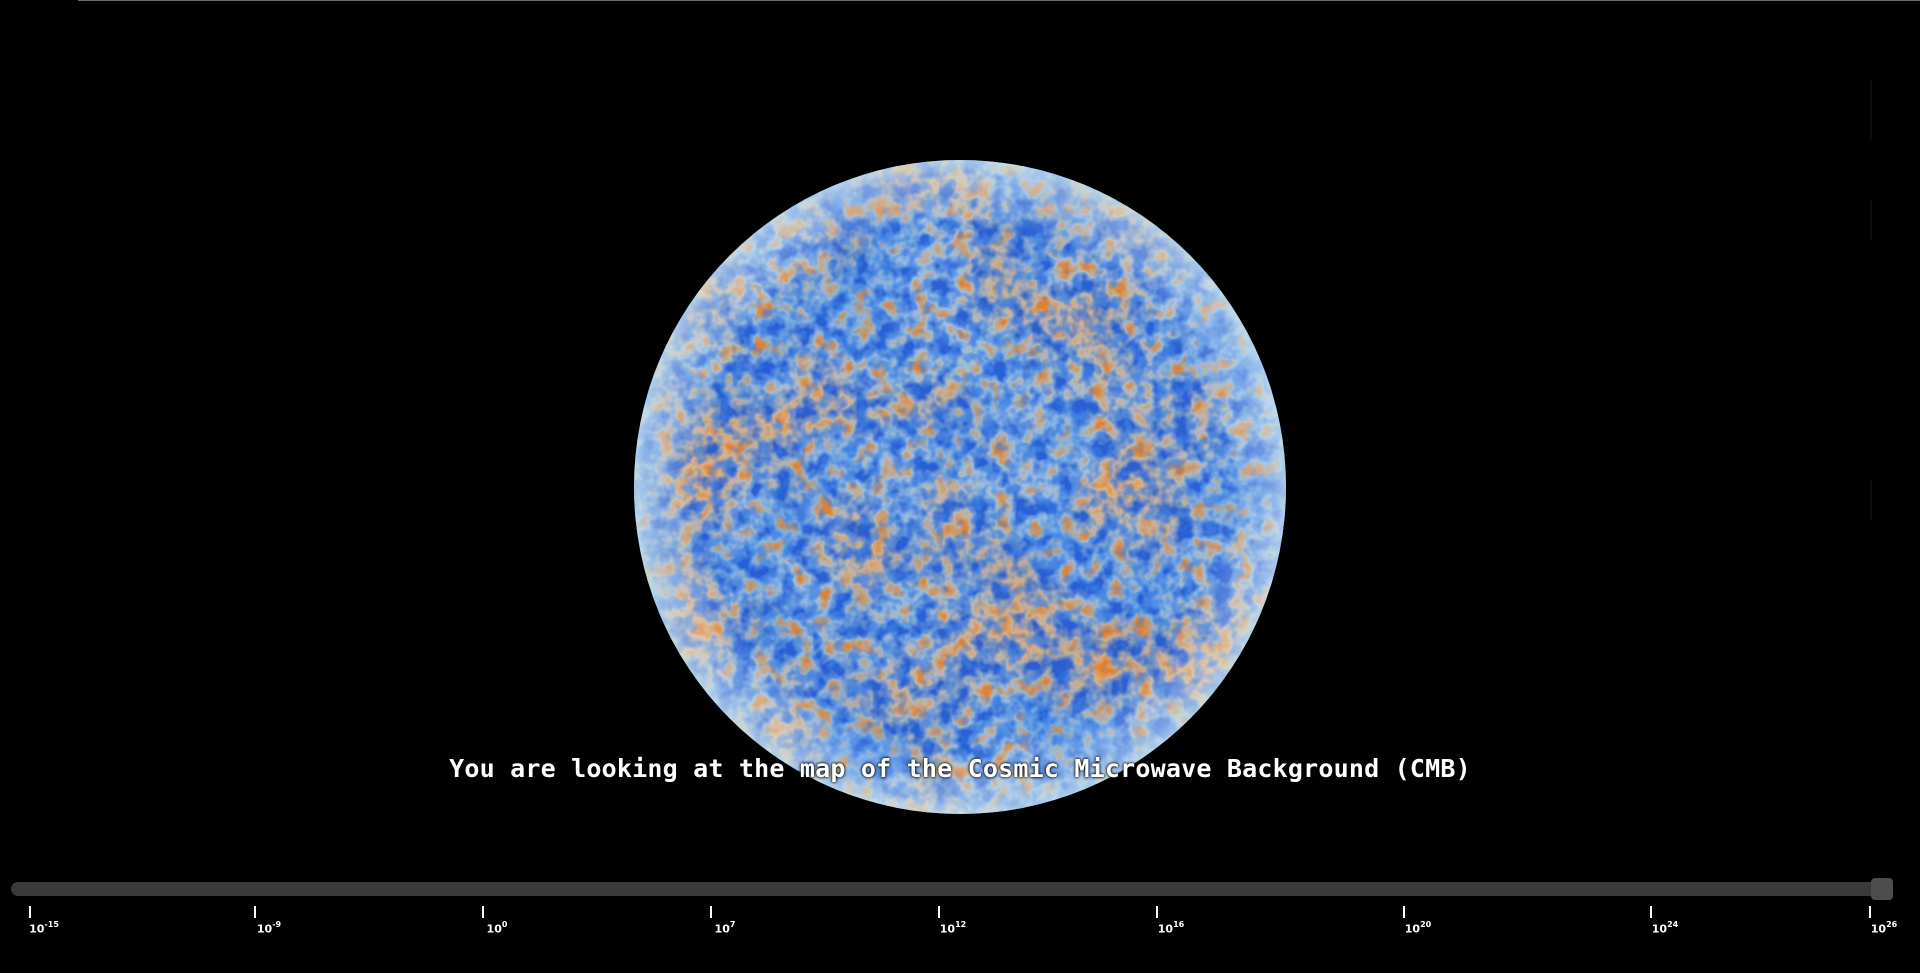  What do you see at coordinates (1665, 928) in the screenshot?
I see `scale-tick-label: 10²⁴` at bounding box center [1665, 928].